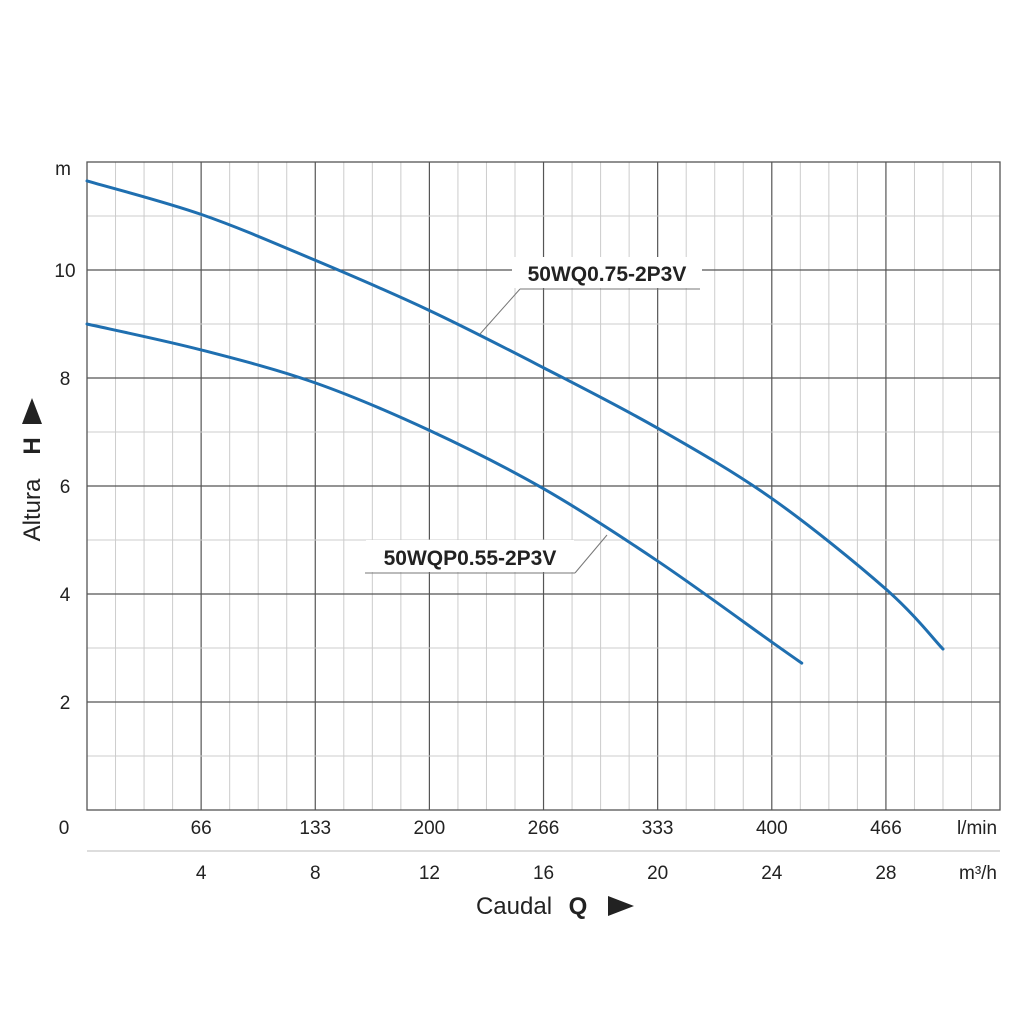 The height and width of the screenshot is (1029, 1024). What do you see at coordinates (429, 873) in the screenshot?
I see `x2-tick-label: 12` at bounding box center [429, 873].